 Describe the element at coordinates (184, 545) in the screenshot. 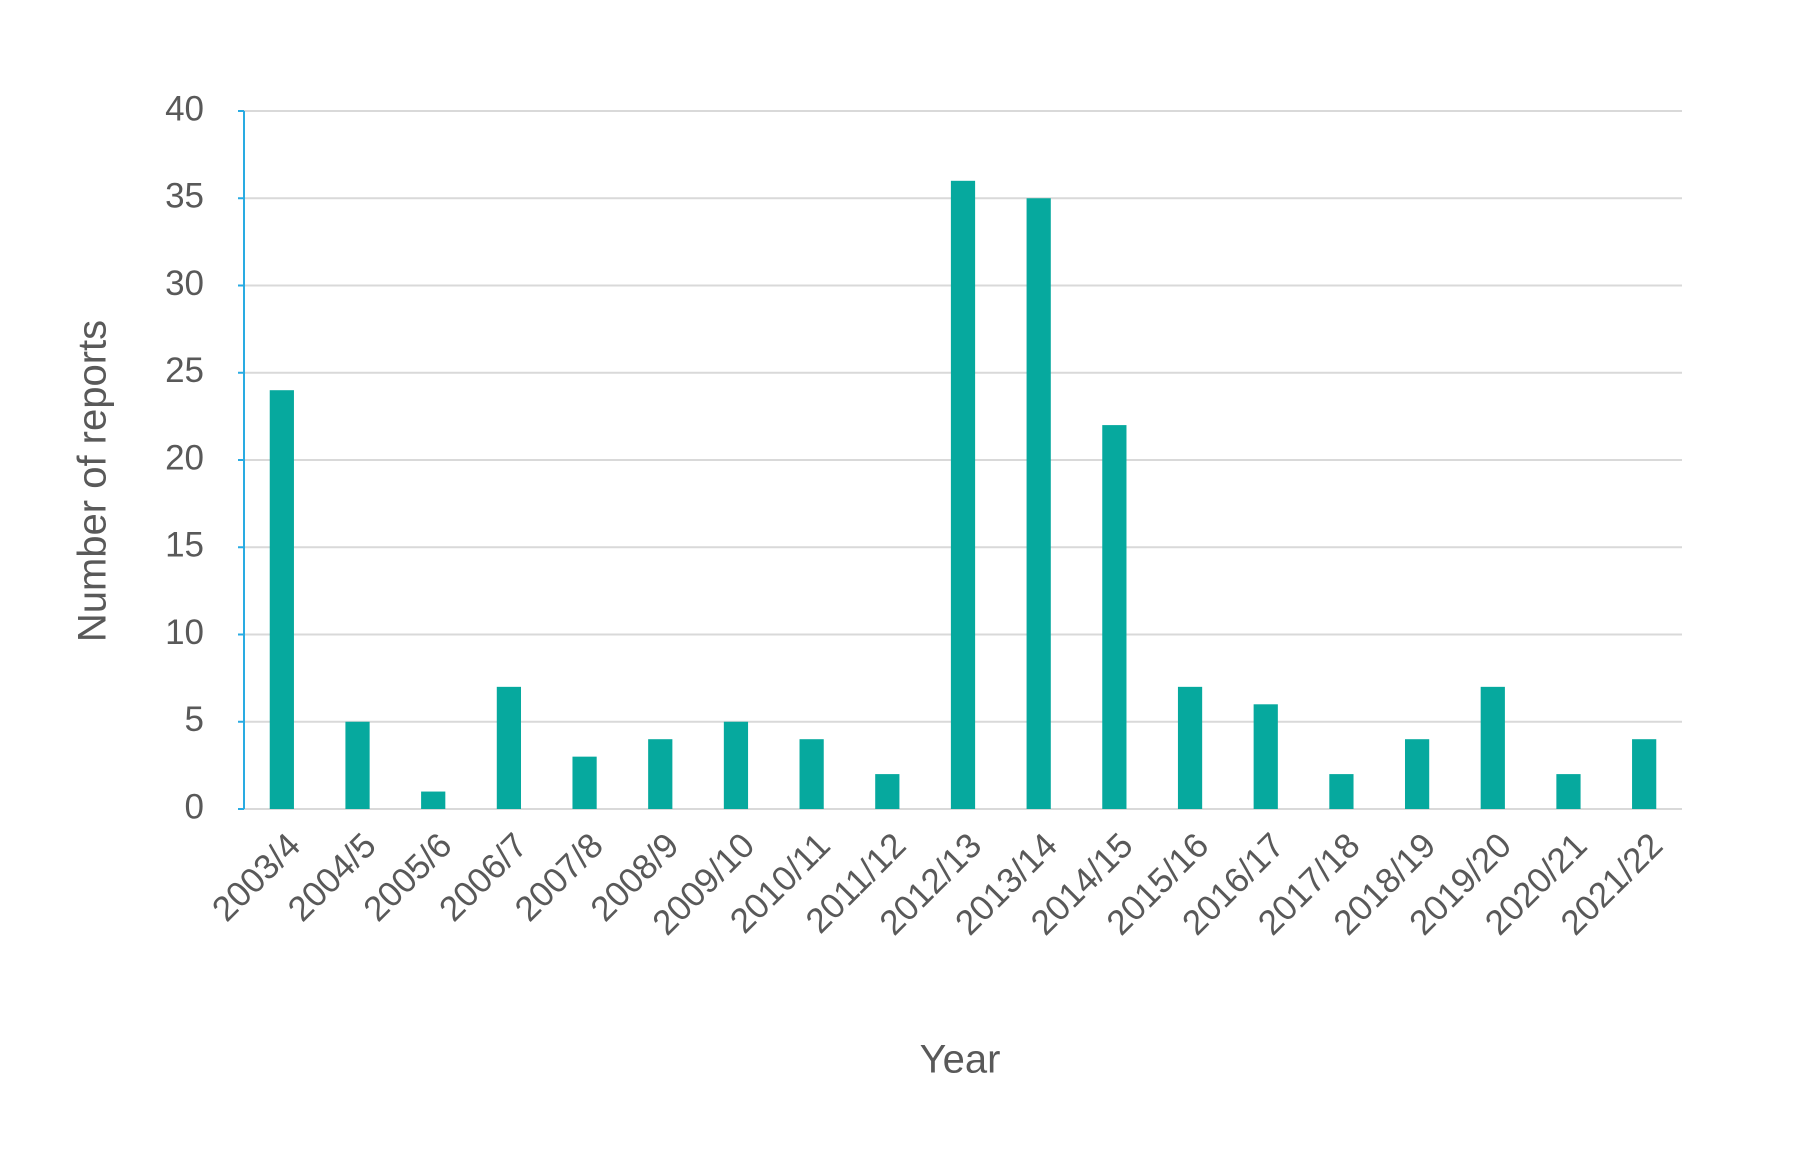

I see `y-tick-label: 15` at that location.